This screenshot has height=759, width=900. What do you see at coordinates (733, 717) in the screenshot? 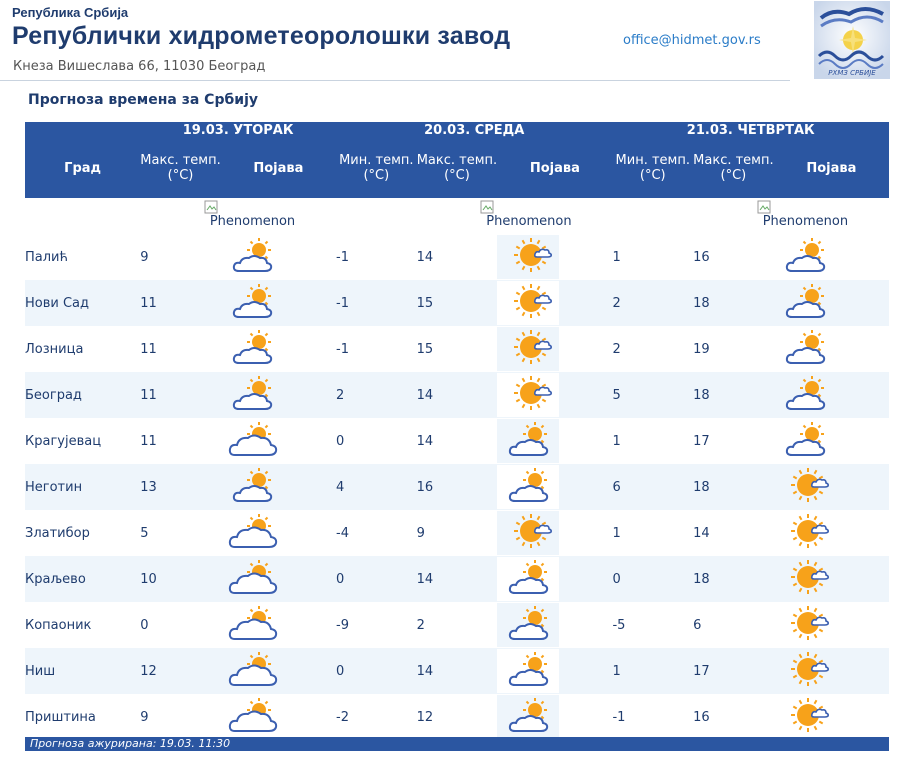
I see `d3-max-cell: 16` at bounding box center [733, 717].